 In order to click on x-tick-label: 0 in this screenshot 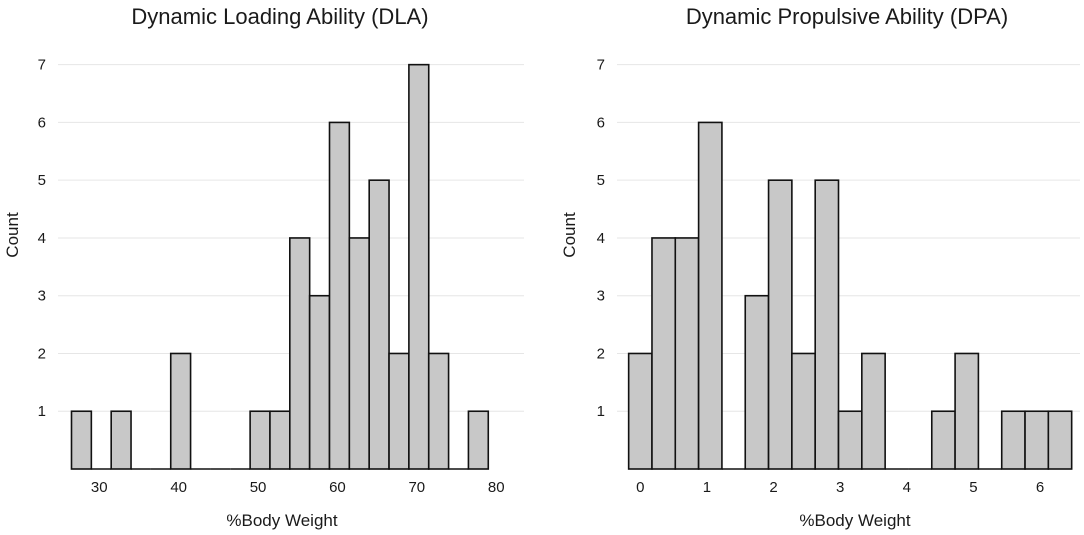, I will do `click(640, 487)`.